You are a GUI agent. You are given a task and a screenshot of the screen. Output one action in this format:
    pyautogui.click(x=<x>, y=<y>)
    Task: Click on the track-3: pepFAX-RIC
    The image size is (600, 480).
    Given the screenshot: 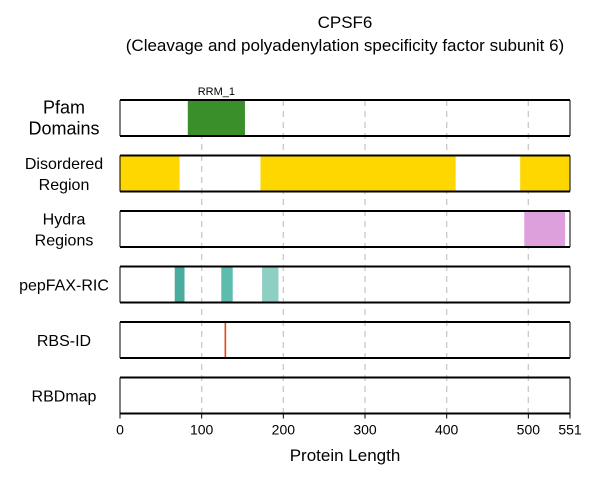 What is the action you would take?
    pyautogui.click(x=295, y=284)
    